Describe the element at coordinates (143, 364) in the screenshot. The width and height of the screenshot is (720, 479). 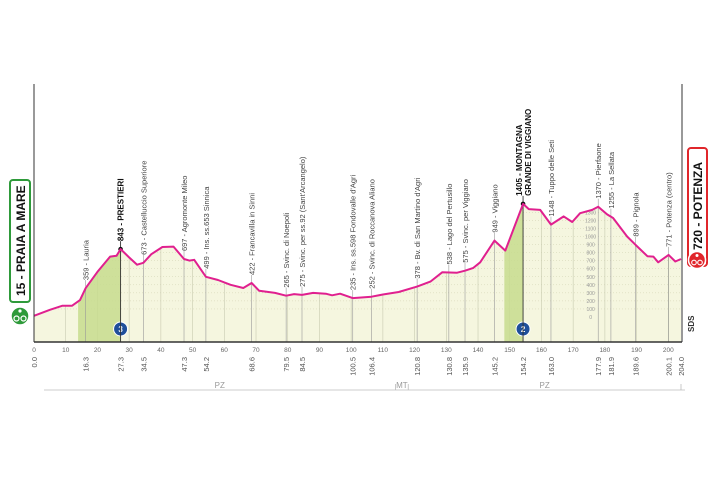
I see `waypoint-km: 34.5` at that location.